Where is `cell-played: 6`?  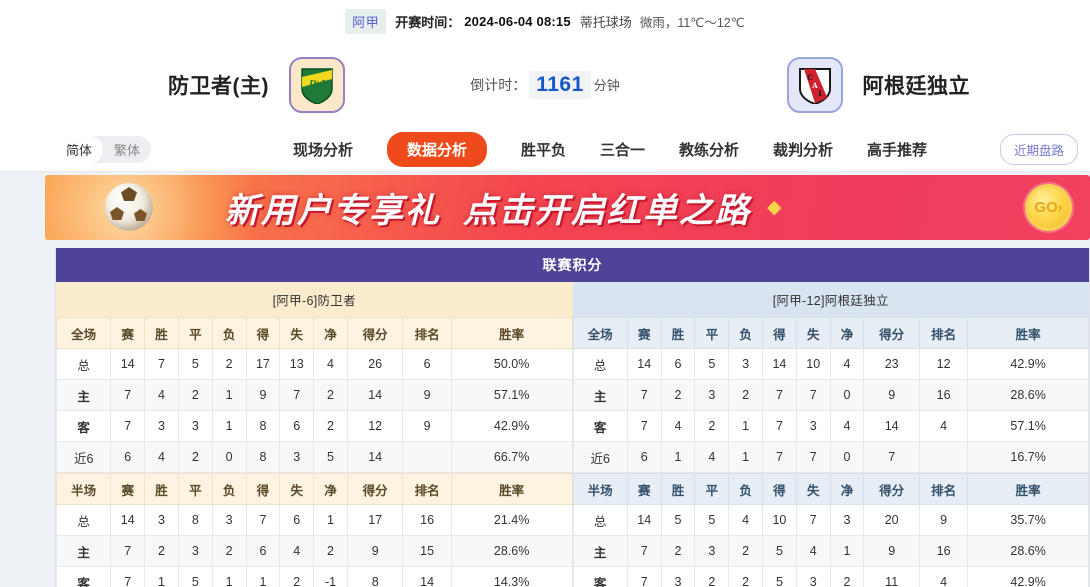 cell-played: 6 is located at coordinates (128, 457).